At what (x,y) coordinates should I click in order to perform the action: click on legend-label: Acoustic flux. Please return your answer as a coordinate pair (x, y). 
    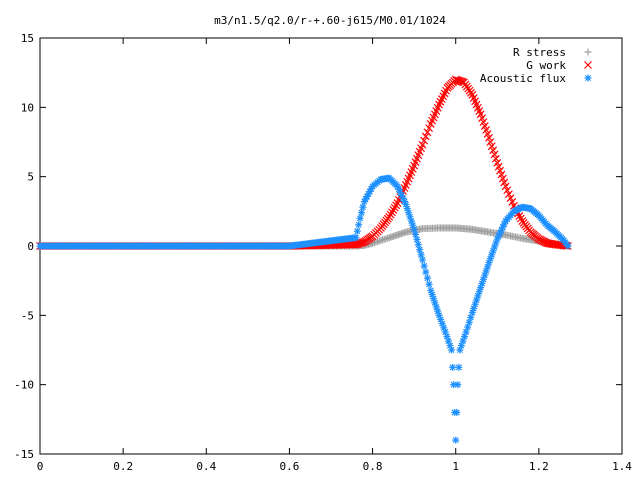
    Looking at the image, I should click on (523, 78).